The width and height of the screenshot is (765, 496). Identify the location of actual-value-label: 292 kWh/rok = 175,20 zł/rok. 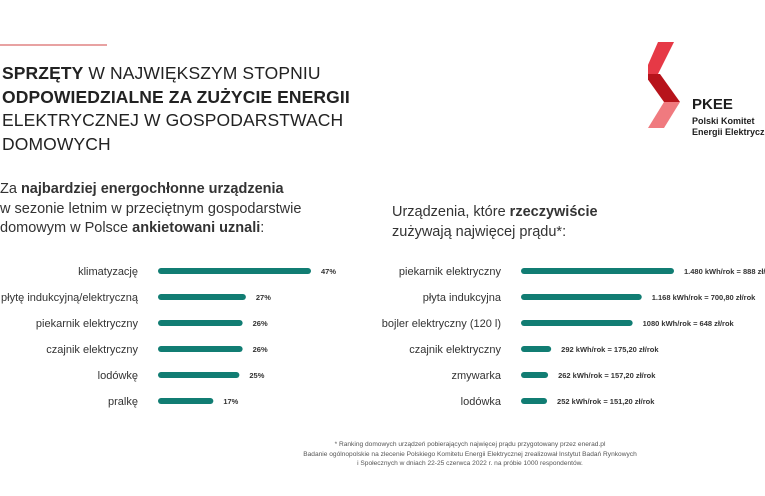
(610, 349).